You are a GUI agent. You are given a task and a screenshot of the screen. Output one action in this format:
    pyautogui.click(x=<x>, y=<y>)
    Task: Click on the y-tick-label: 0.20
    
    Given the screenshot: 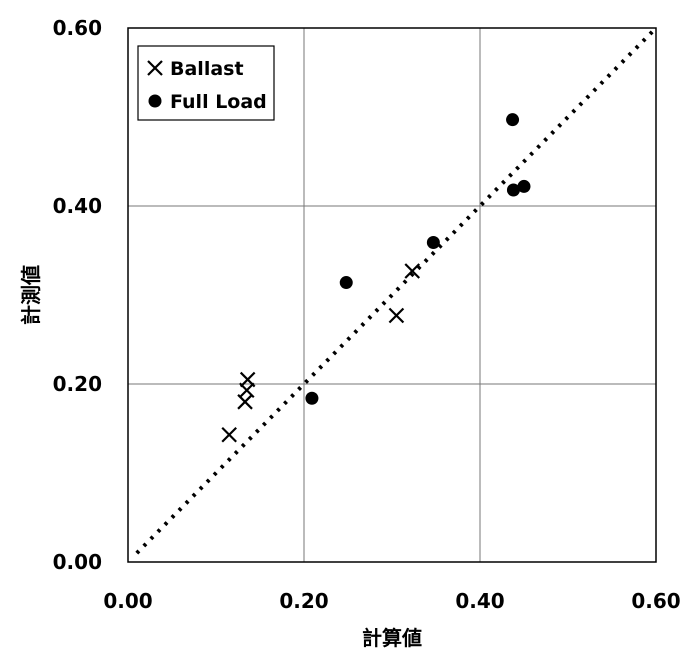 What is the action you would take?
    pyautogui.click(x=77, y=384)
    